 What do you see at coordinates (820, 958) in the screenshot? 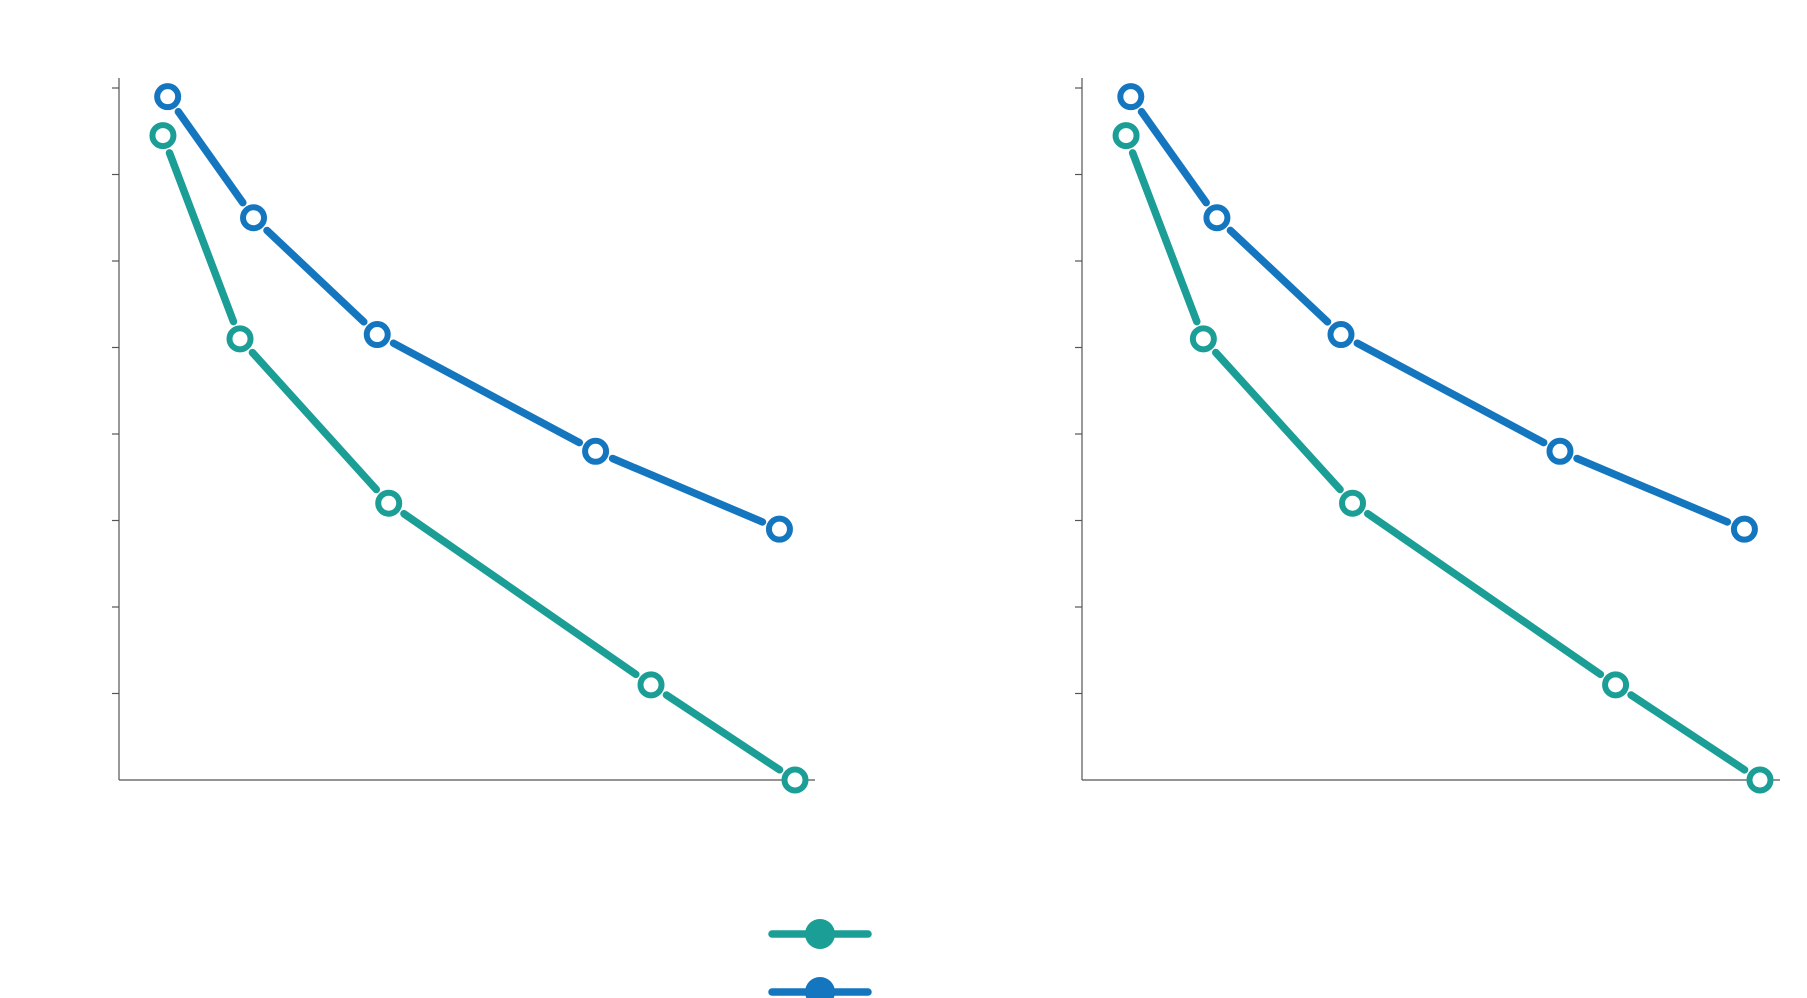
I see `chart-legend` at bounding box center [820, 958].